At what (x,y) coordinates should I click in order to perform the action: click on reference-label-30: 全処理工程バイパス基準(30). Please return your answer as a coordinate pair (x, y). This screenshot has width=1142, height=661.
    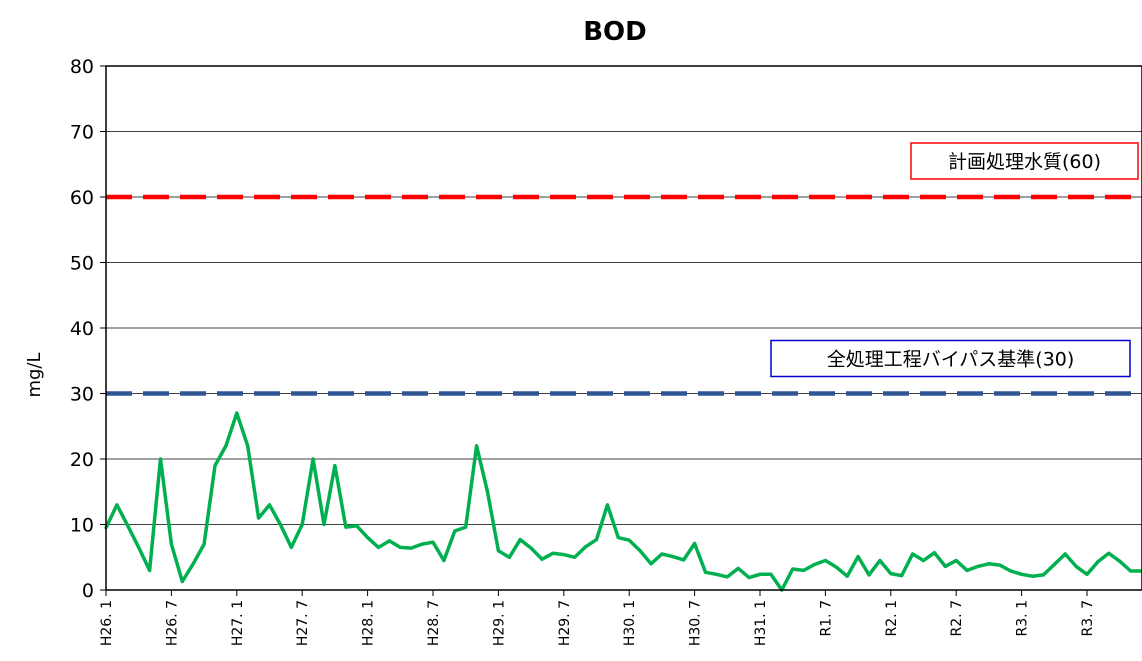
    Looking at the image, I should click on (951, 360).